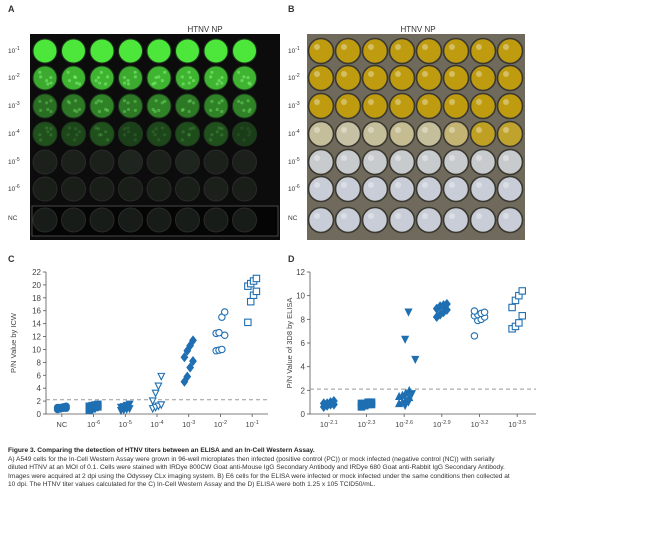  I want to click on panel-b-row-label: NC, so click(293, 218).